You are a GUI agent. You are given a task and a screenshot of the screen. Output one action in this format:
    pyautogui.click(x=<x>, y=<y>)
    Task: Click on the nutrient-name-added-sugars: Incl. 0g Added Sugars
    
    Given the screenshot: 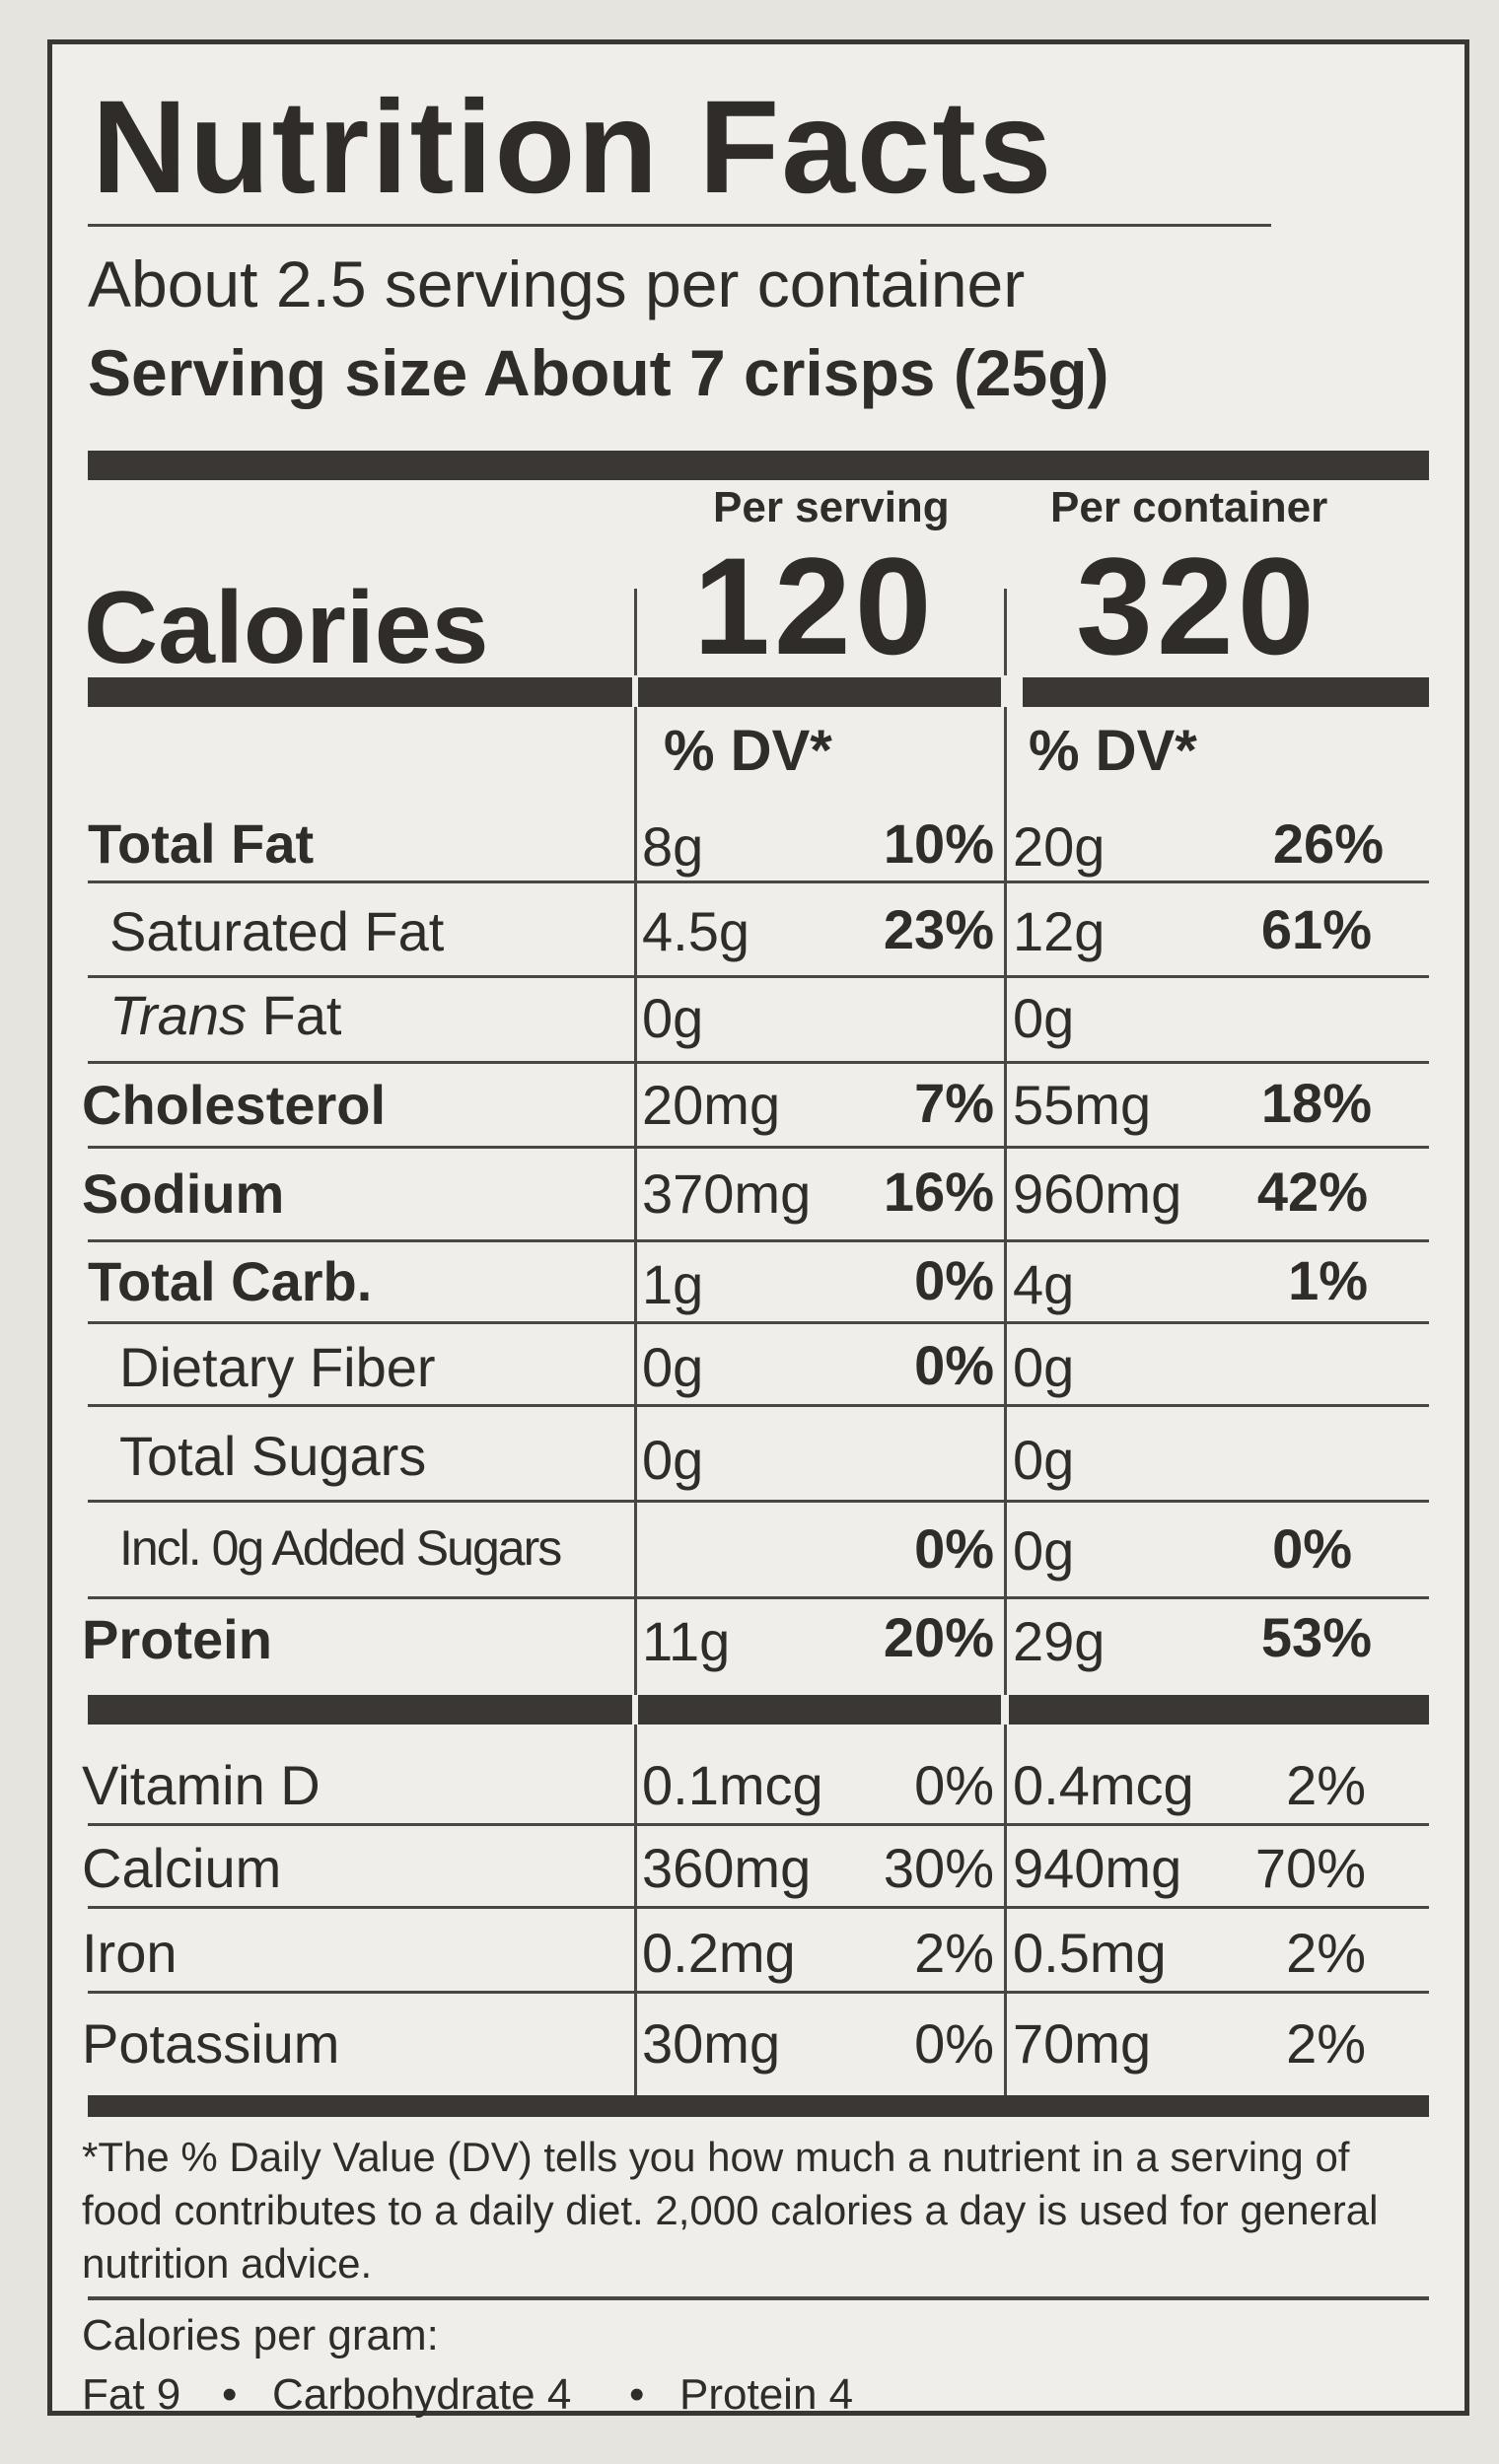 What is the action you would take?
    pyautogui.click(x=340, y=1548)
    